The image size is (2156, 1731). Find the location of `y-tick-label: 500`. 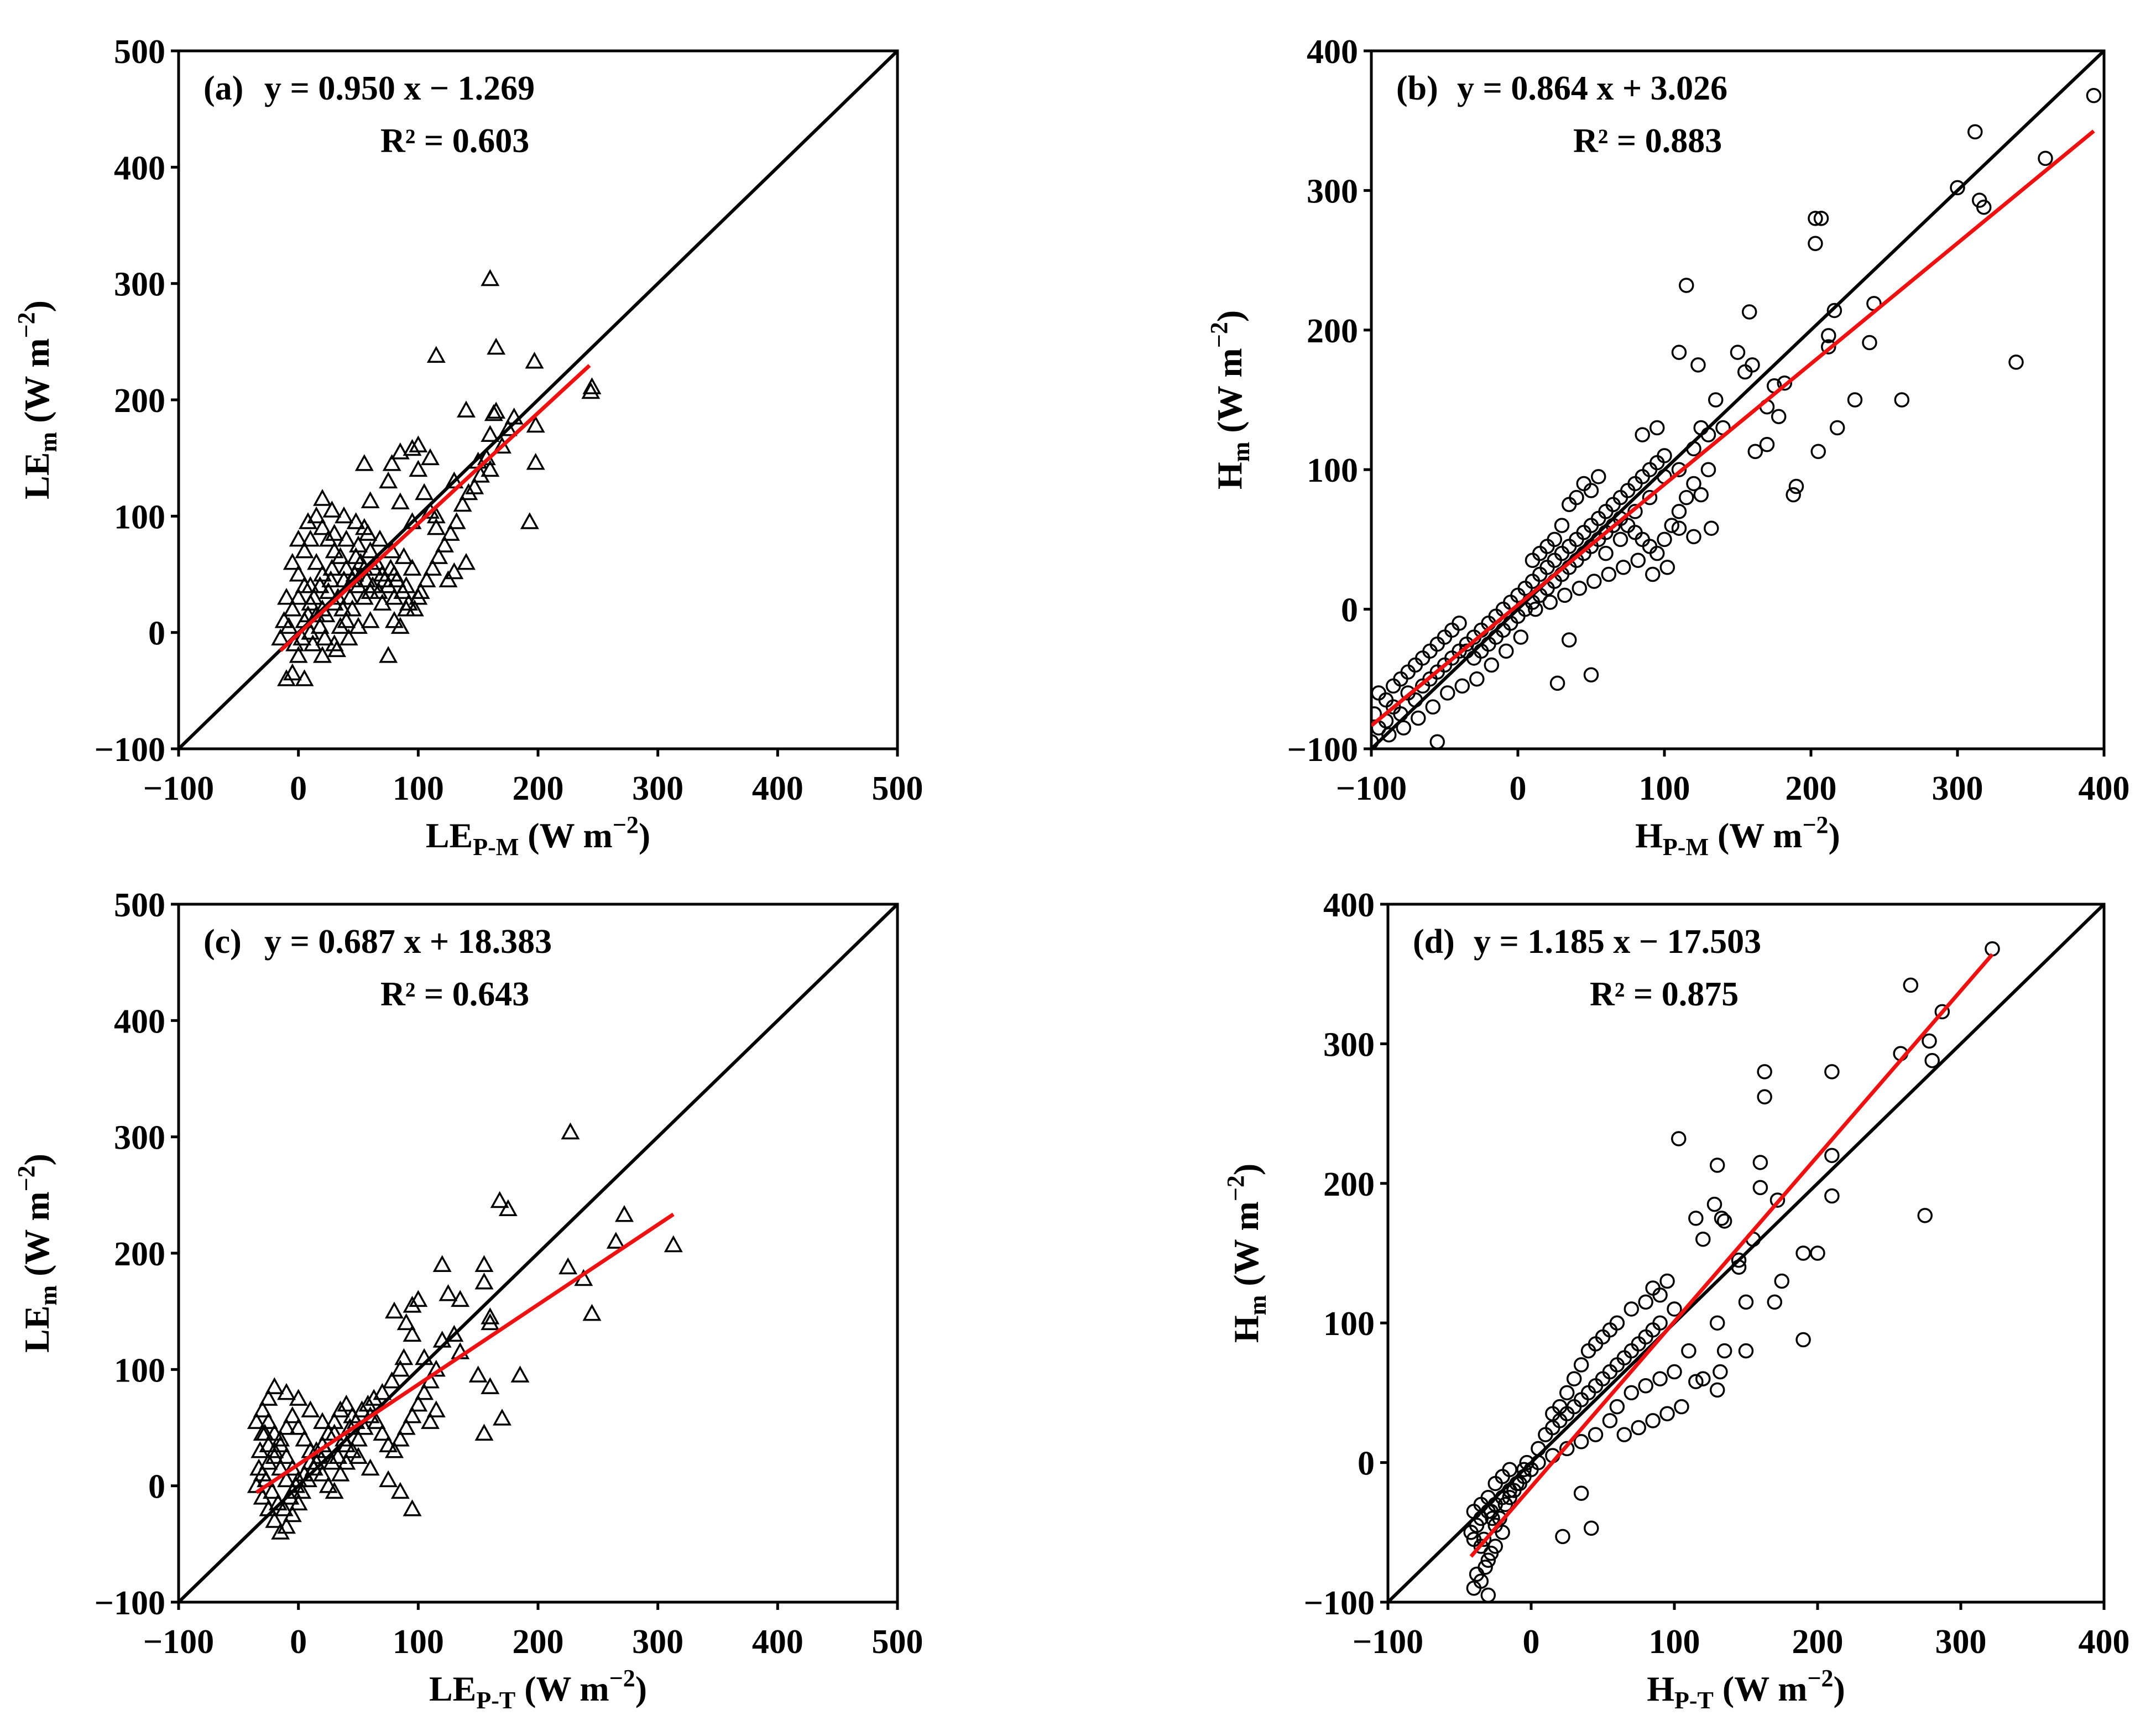

y-tick-label: 500 is located at coordinates (139, 905).